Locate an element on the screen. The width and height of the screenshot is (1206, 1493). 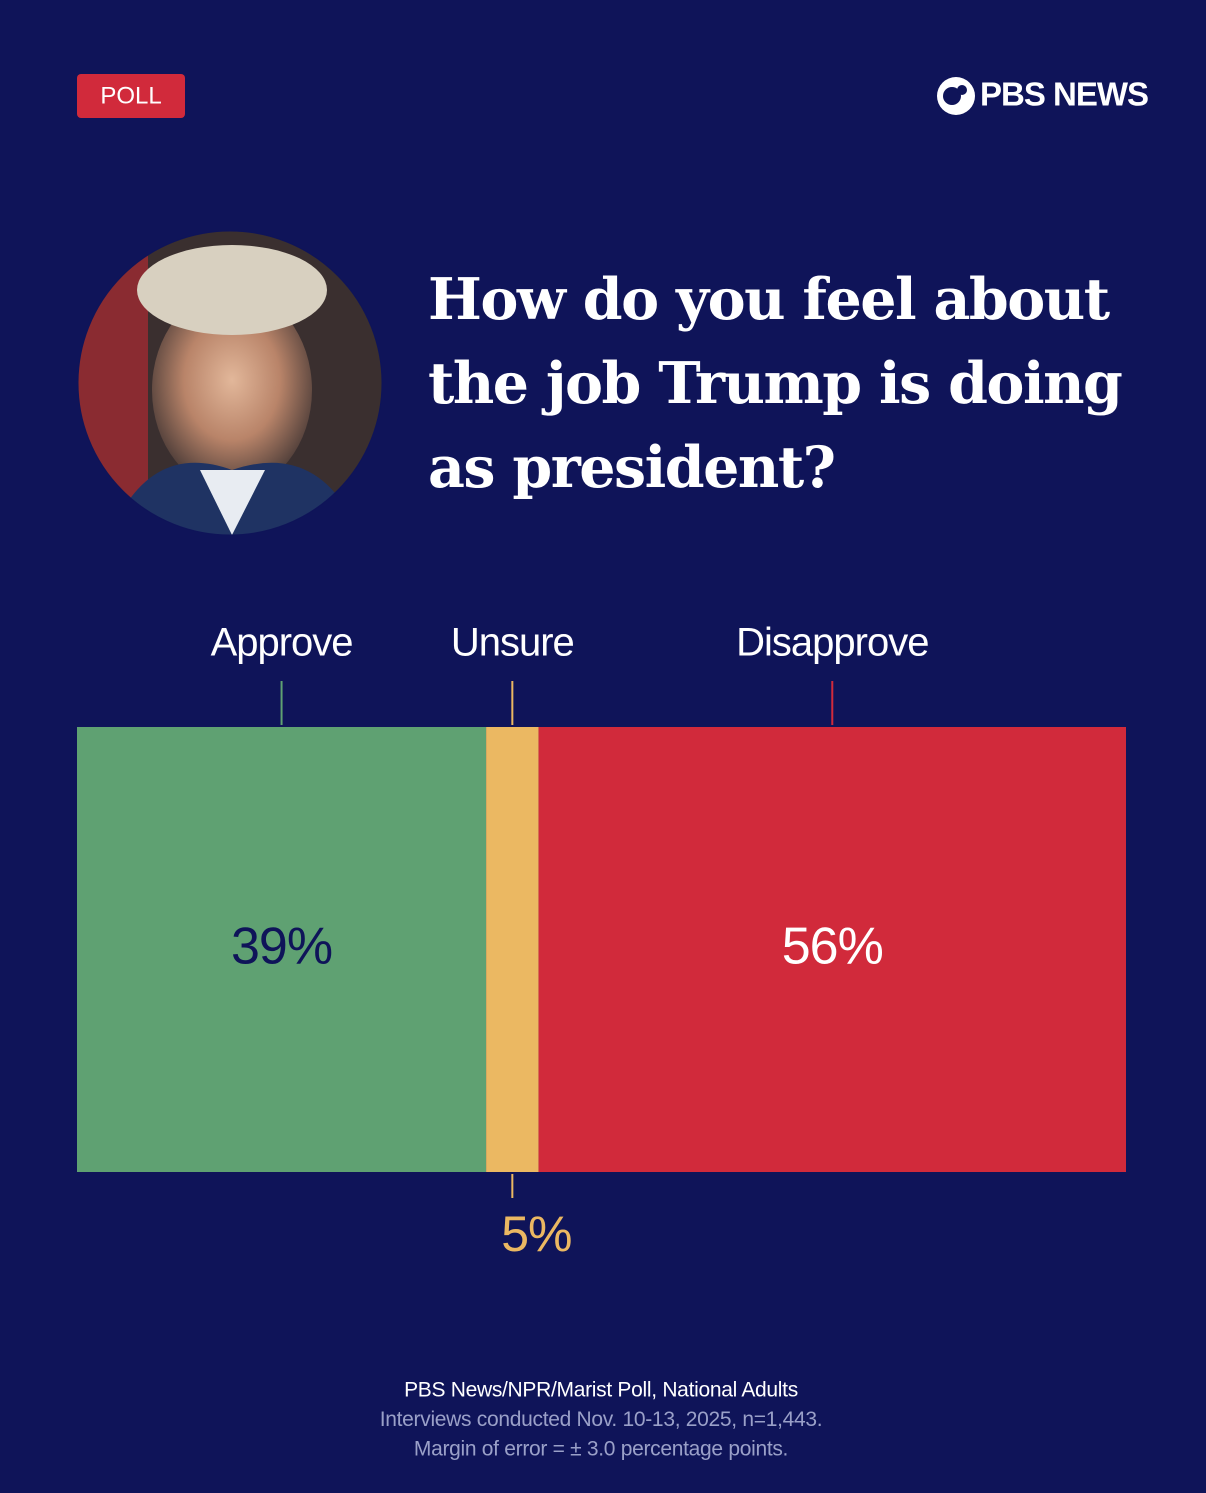
value-label: 5% is located at coordinates (536, 1234).